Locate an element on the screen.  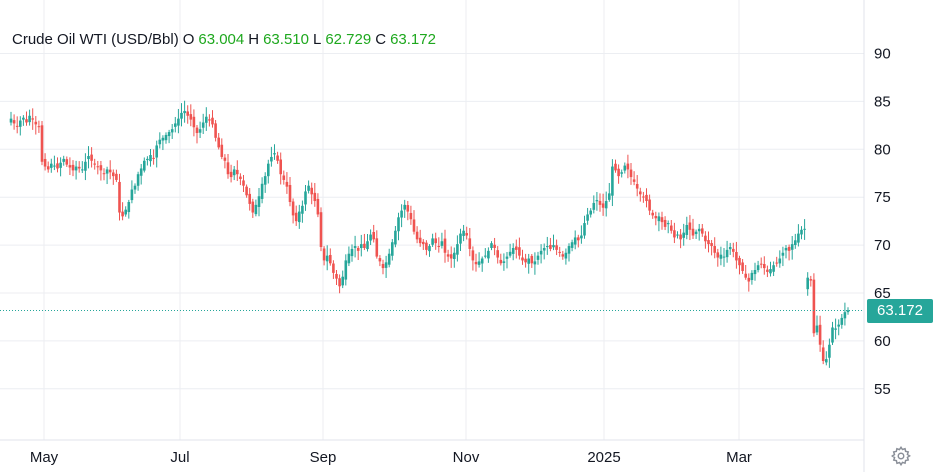
y-tick-label: 70 is located at coordinates (882, 245).